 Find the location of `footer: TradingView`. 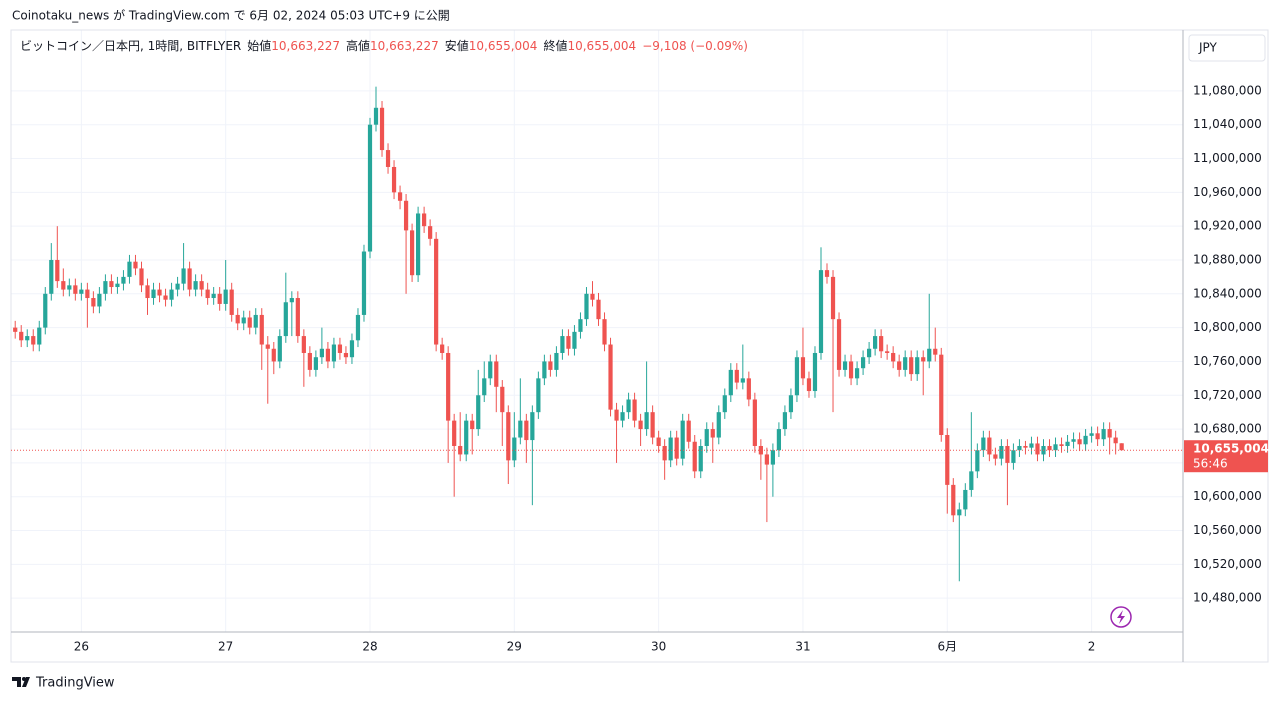

footer: TradingView is located at coordinates (75, 683).